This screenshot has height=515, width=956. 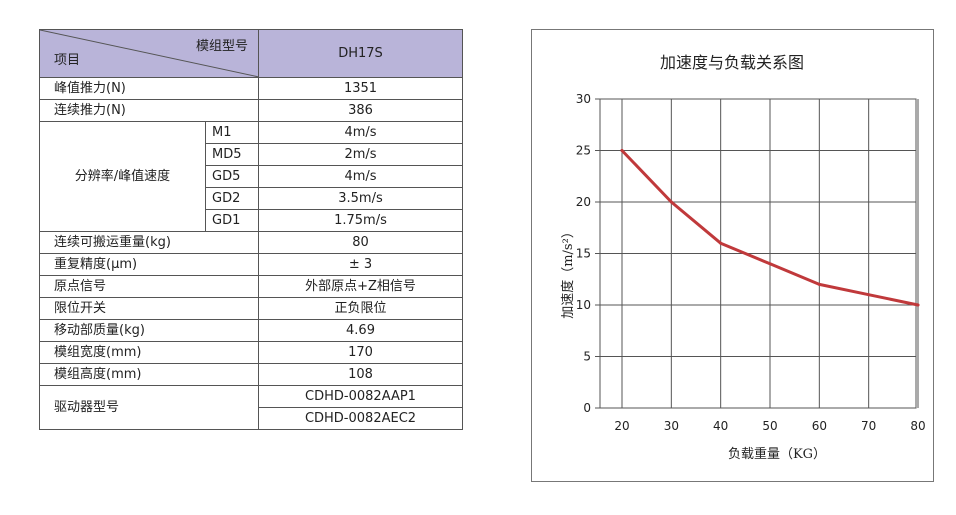 I want to click on x-tick-label: 30, so click(x=671, y=426).